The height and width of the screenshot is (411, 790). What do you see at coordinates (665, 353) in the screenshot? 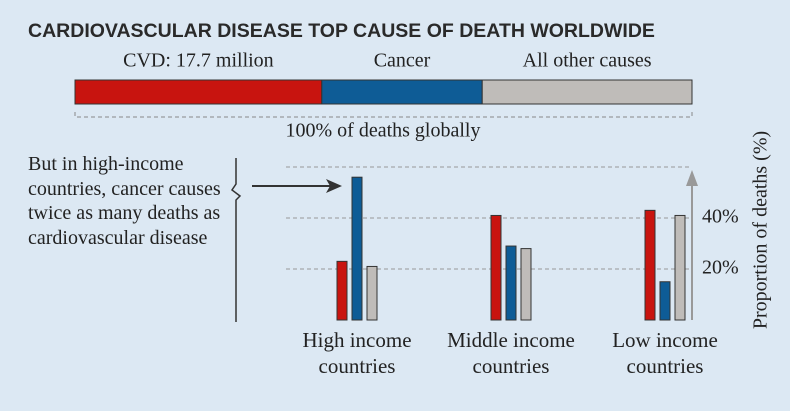
I see `x-tick-label: Low income countries` at bounding box center [665, 353].